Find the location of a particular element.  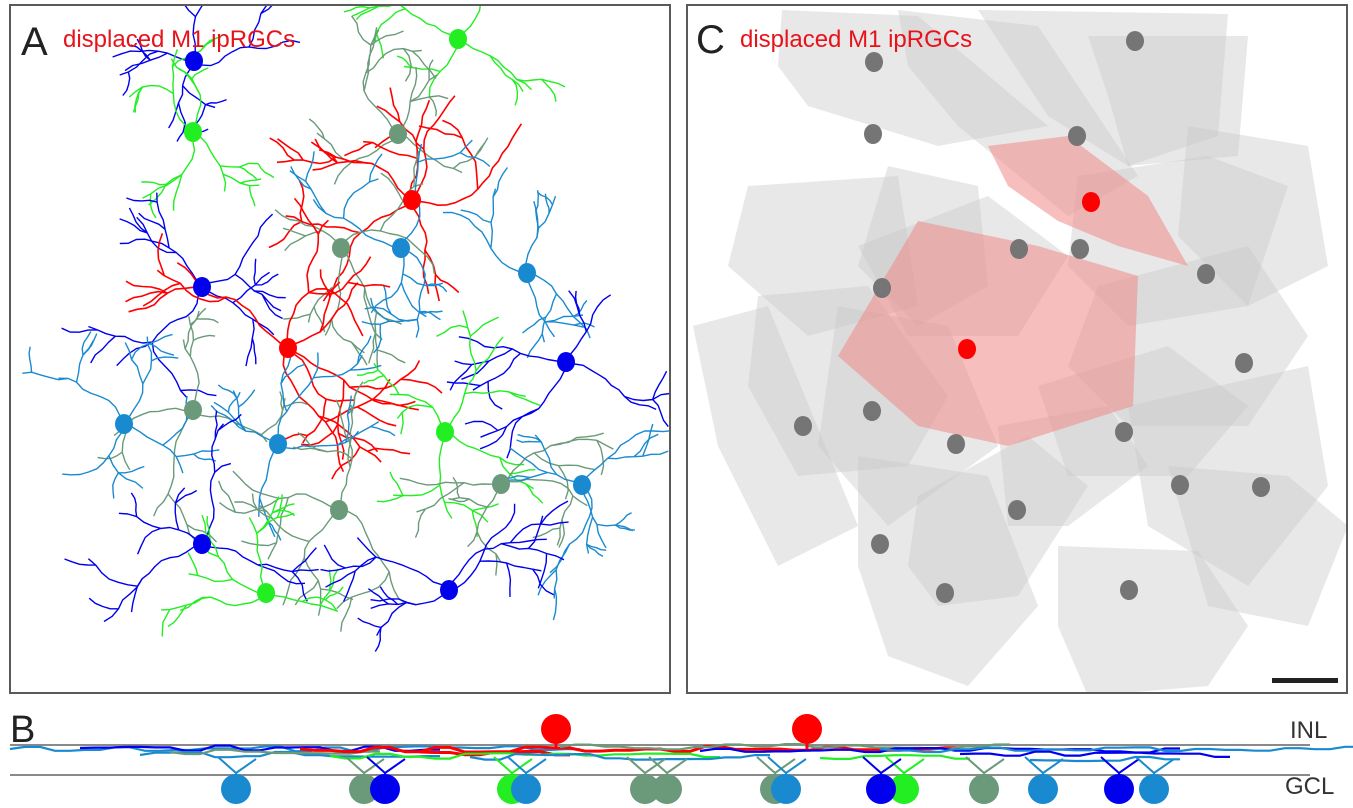

scale-bar is located at coordinates (1305, 680).